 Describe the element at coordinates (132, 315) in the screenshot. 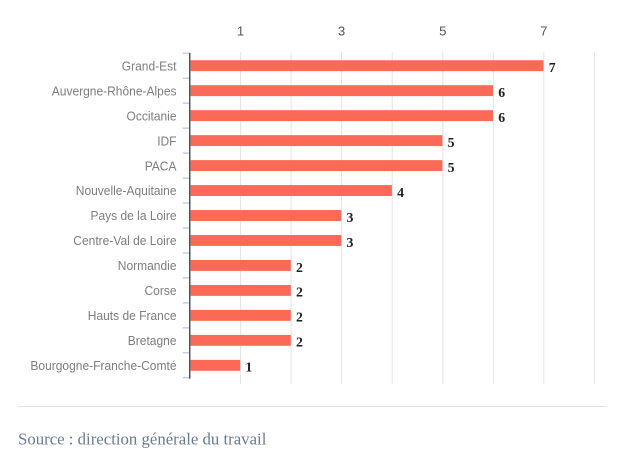

I see `svg-text: Hauts de France` at that location.